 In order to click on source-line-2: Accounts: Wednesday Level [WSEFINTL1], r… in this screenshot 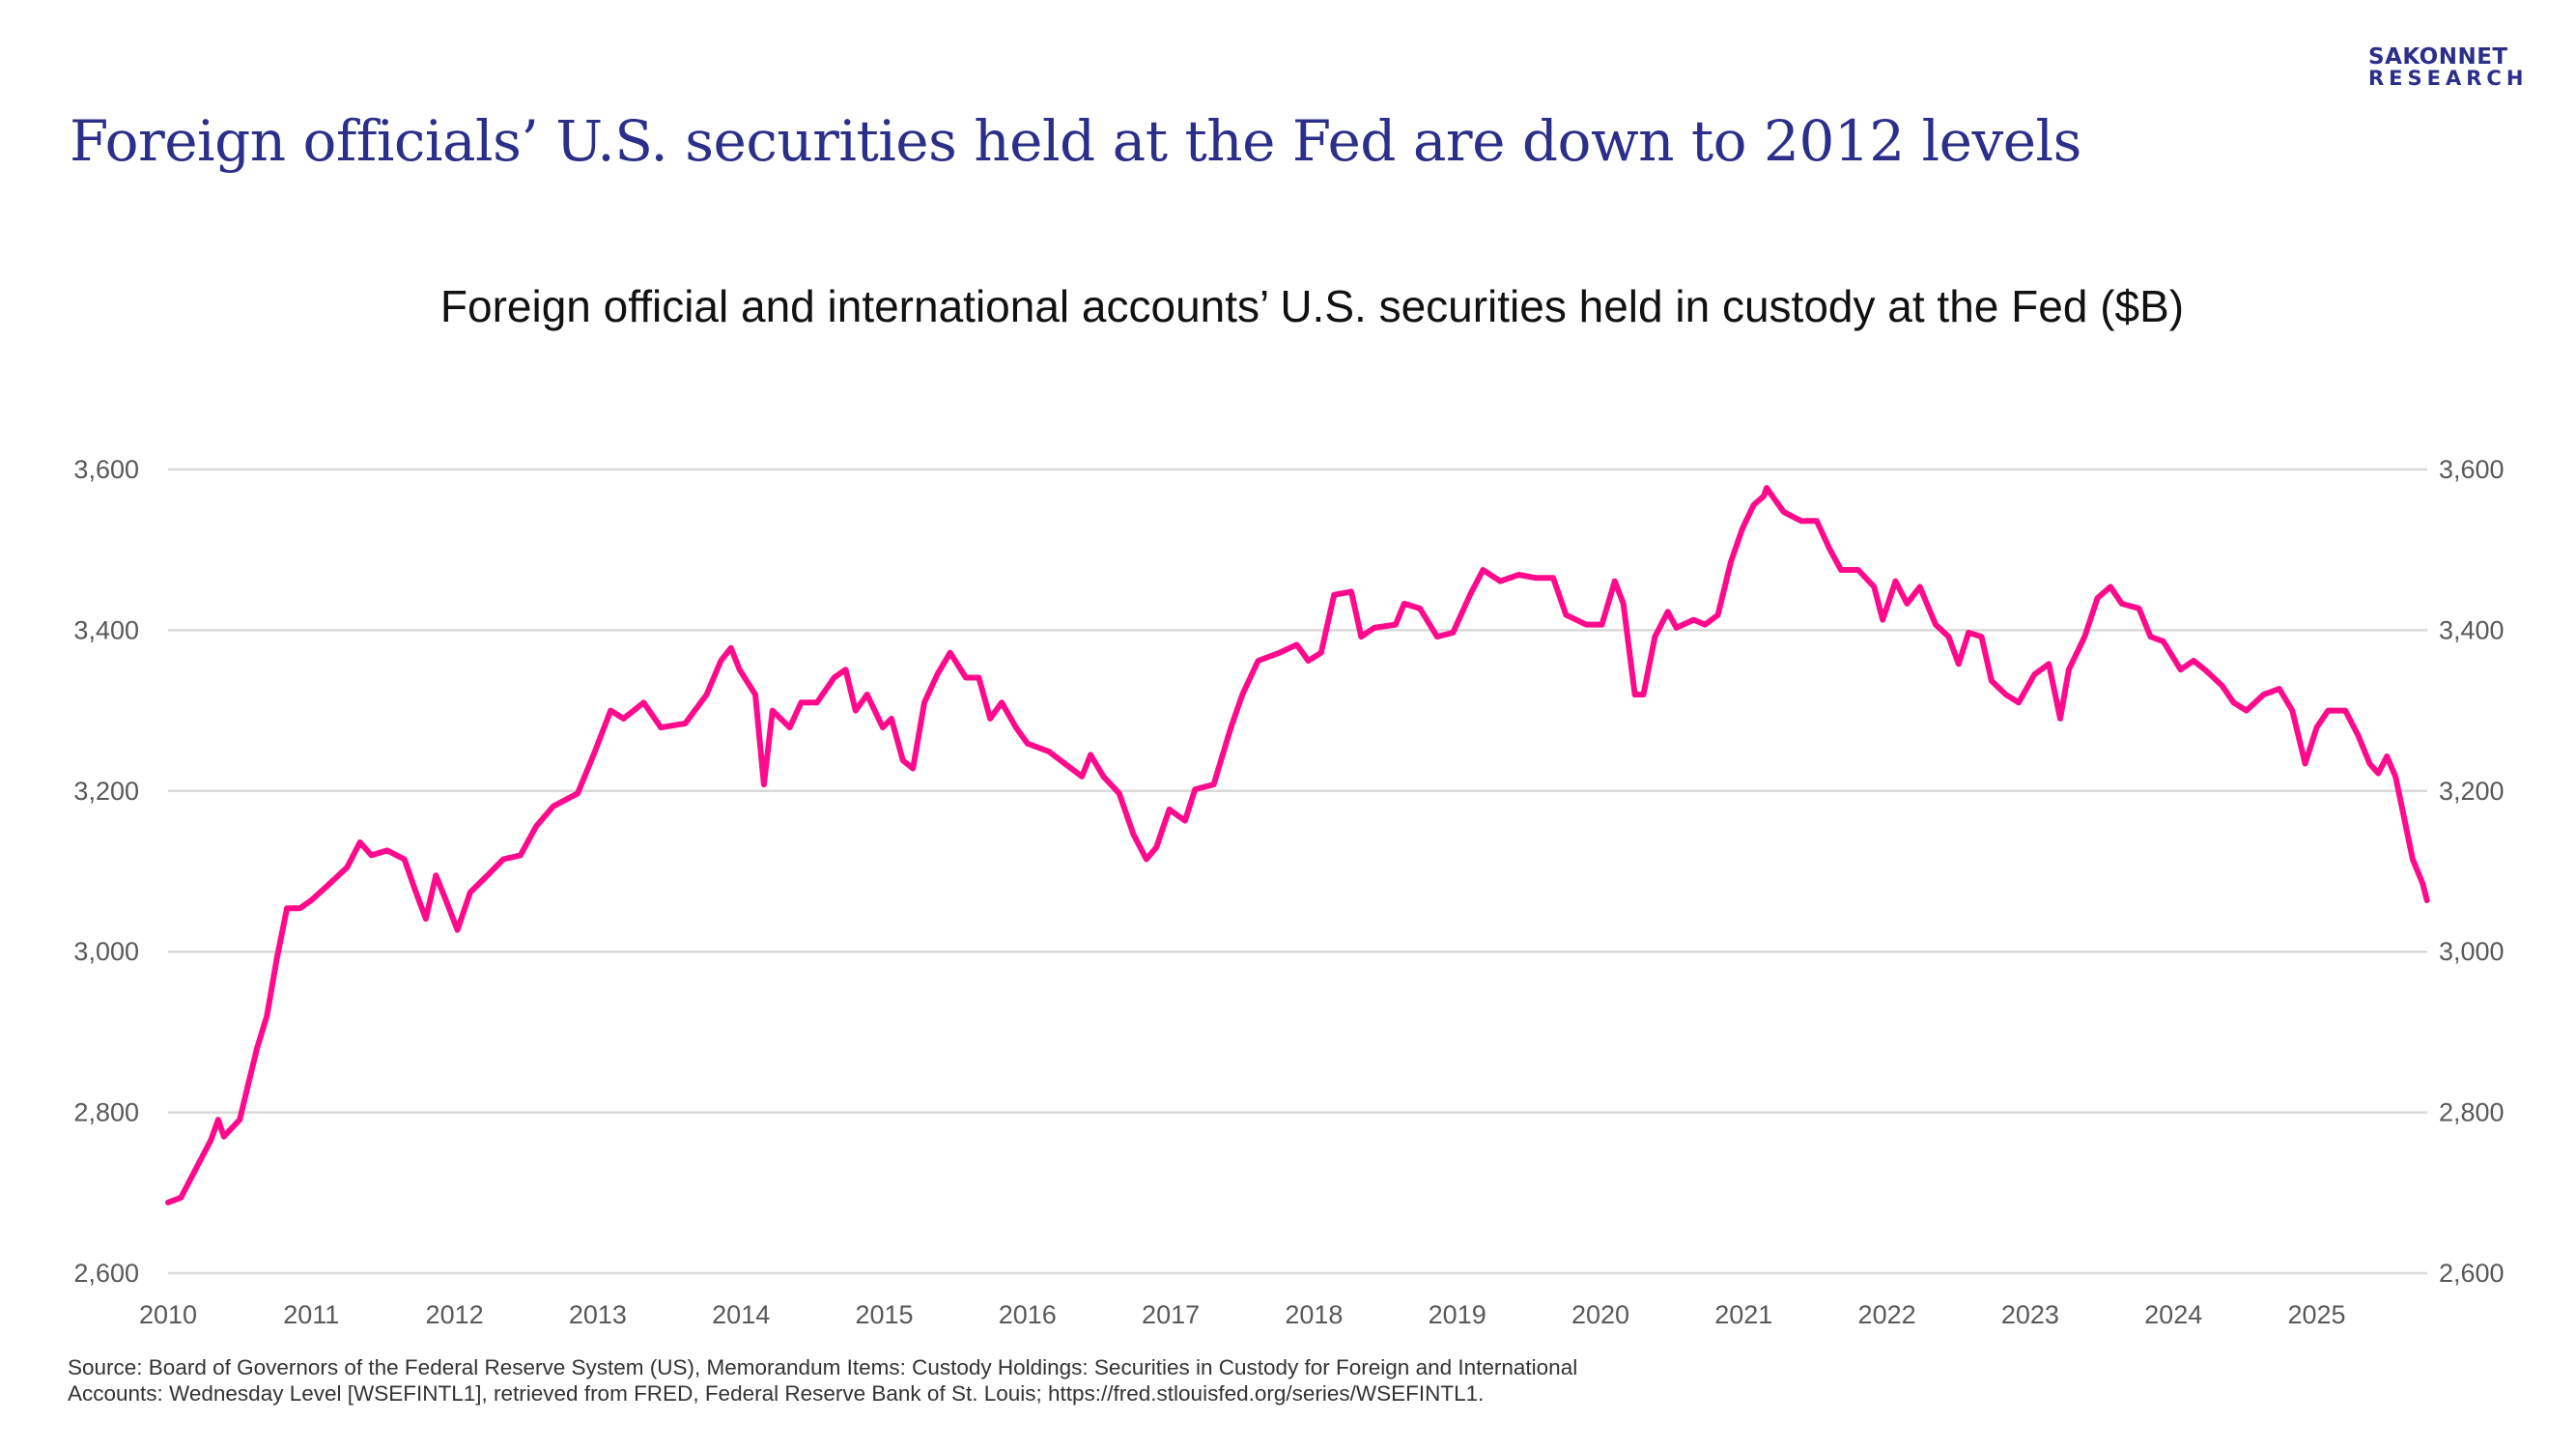, I will do `click(776, 1393)`.